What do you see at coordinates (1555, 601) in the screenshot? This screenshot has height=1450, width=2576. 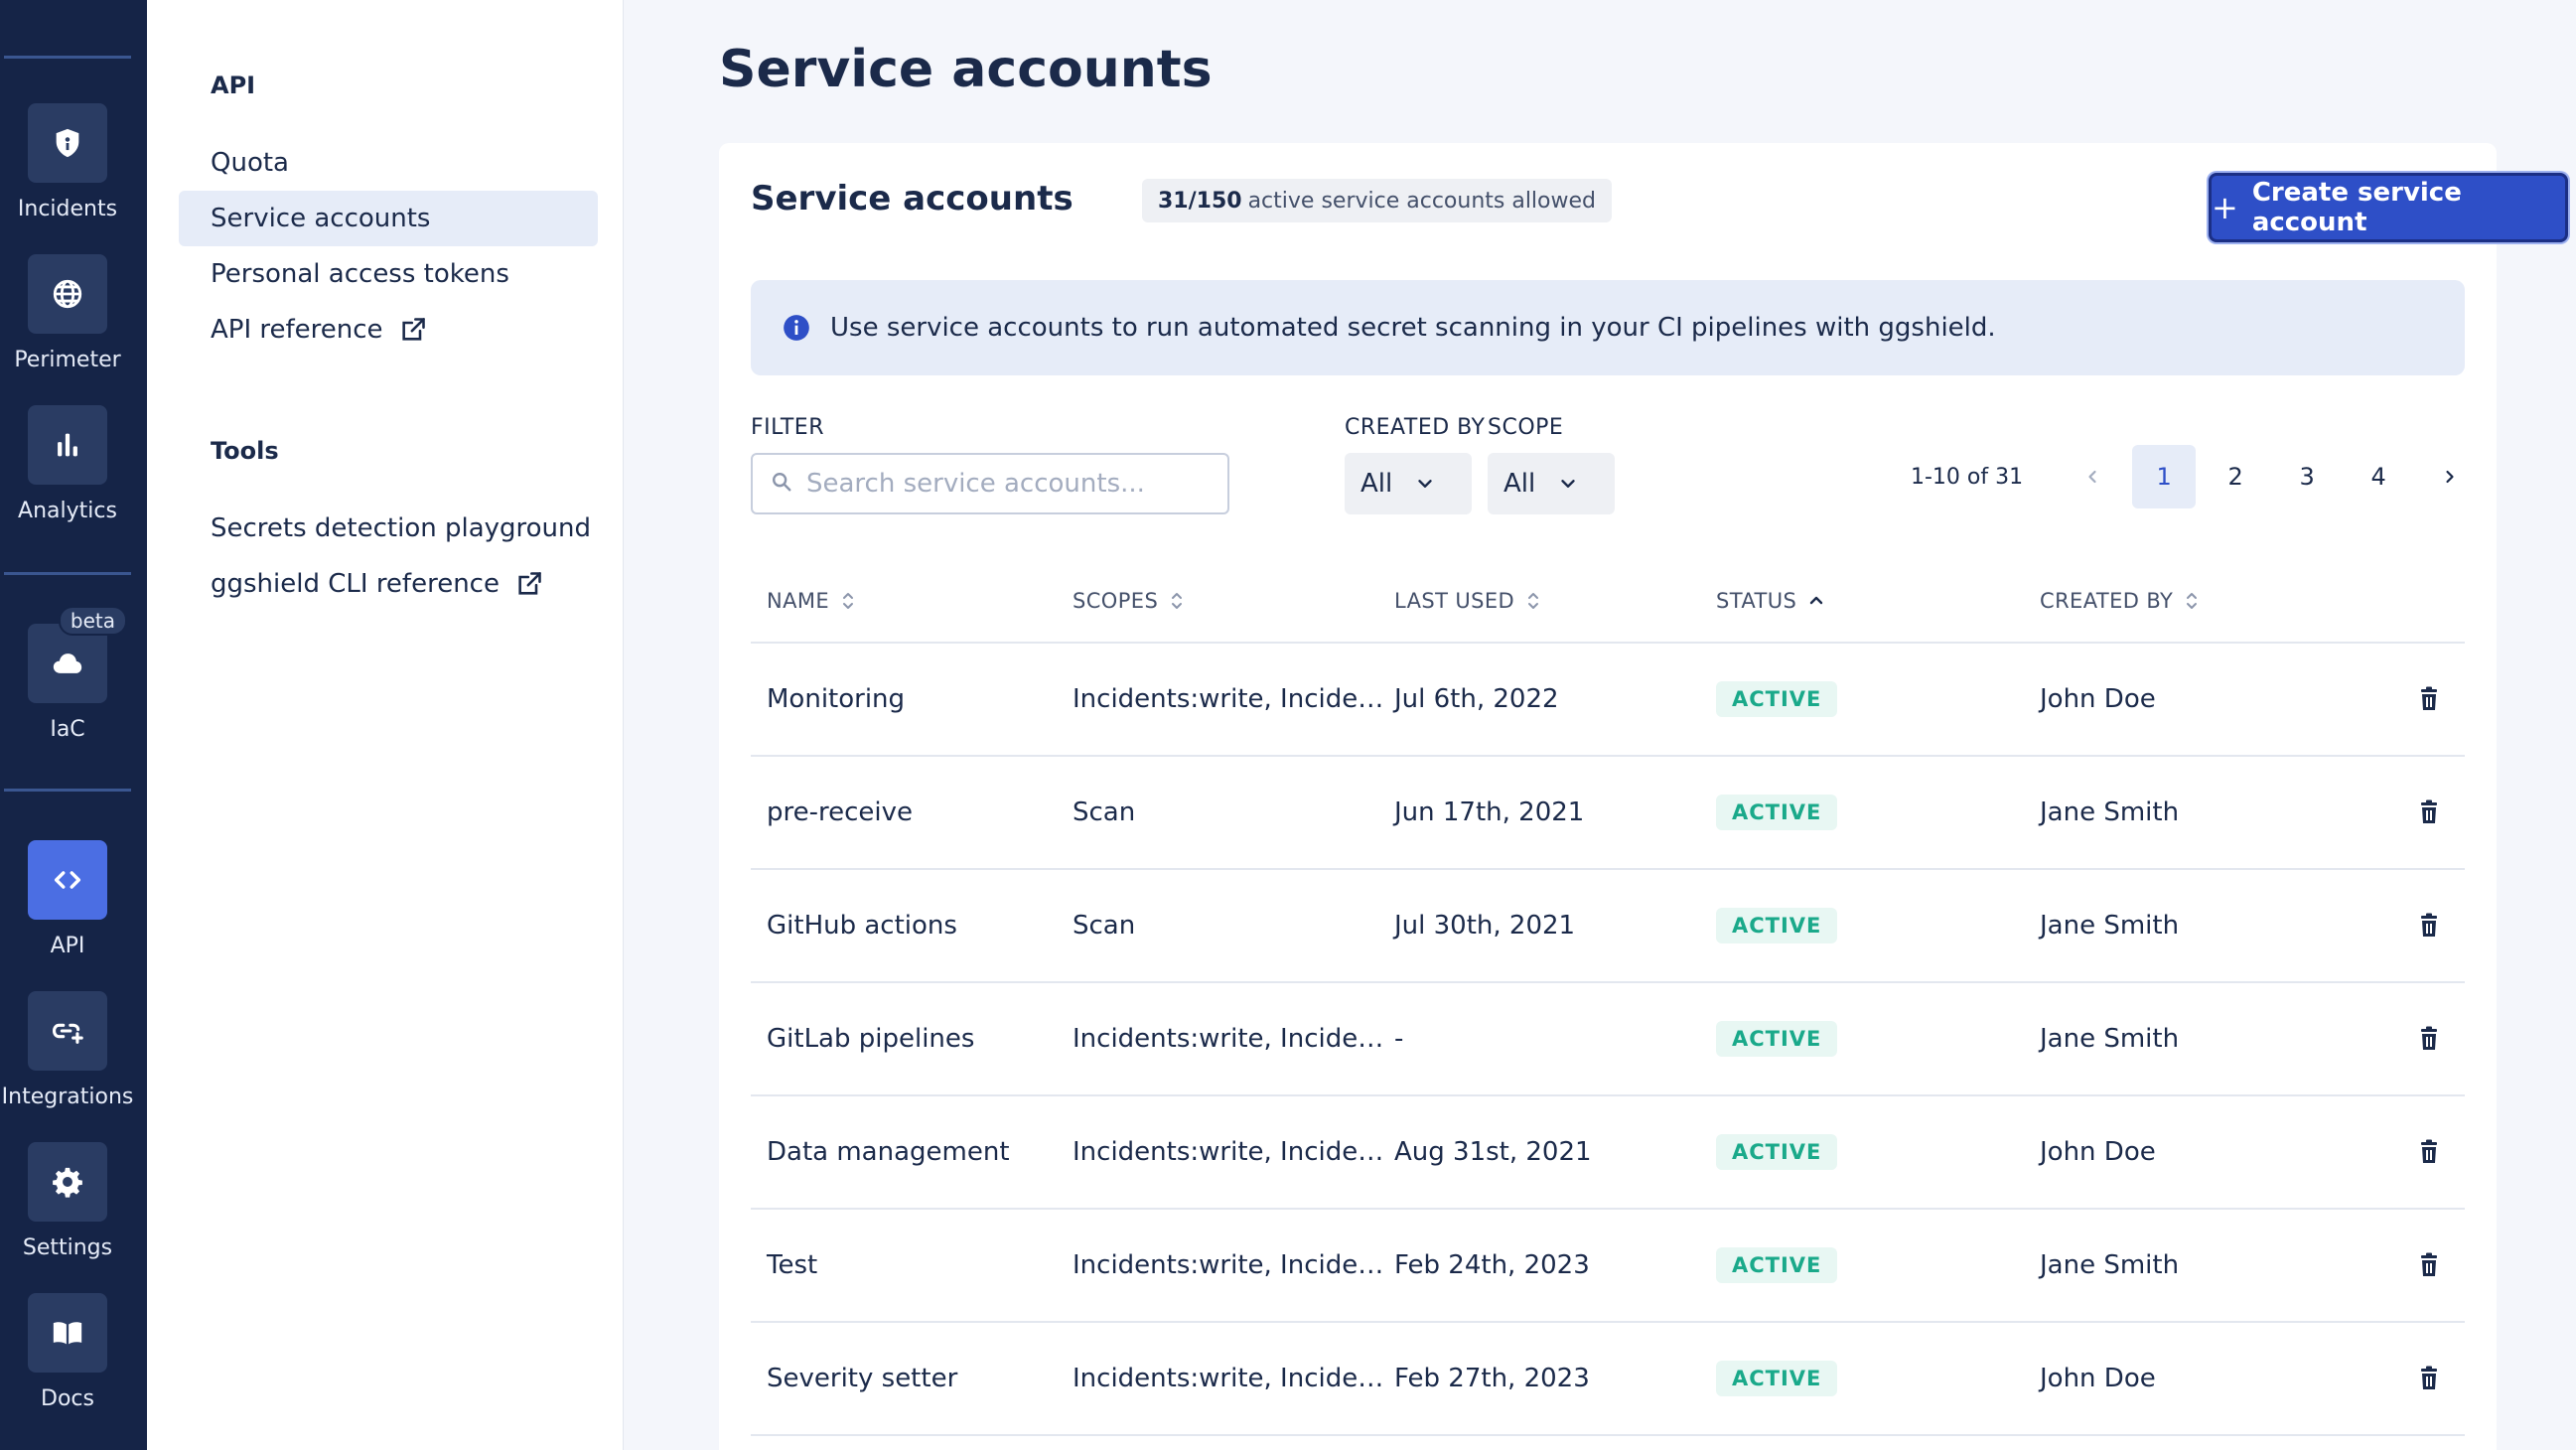 I see `column-header-last-used: LAST USED` at bounding box center [1555, 601].